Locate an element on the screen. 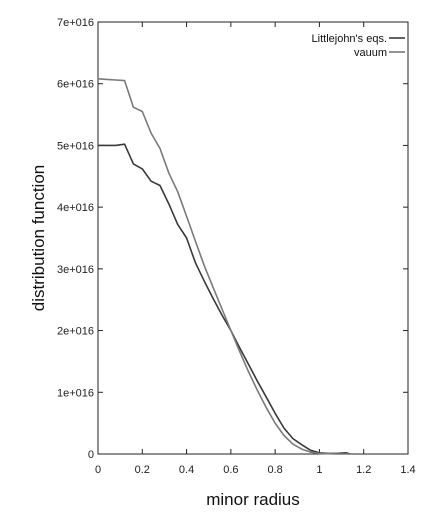 This screenshot has width=422, height=513. y-tick-label: 6e+016 is located at coordinates (75, 85).